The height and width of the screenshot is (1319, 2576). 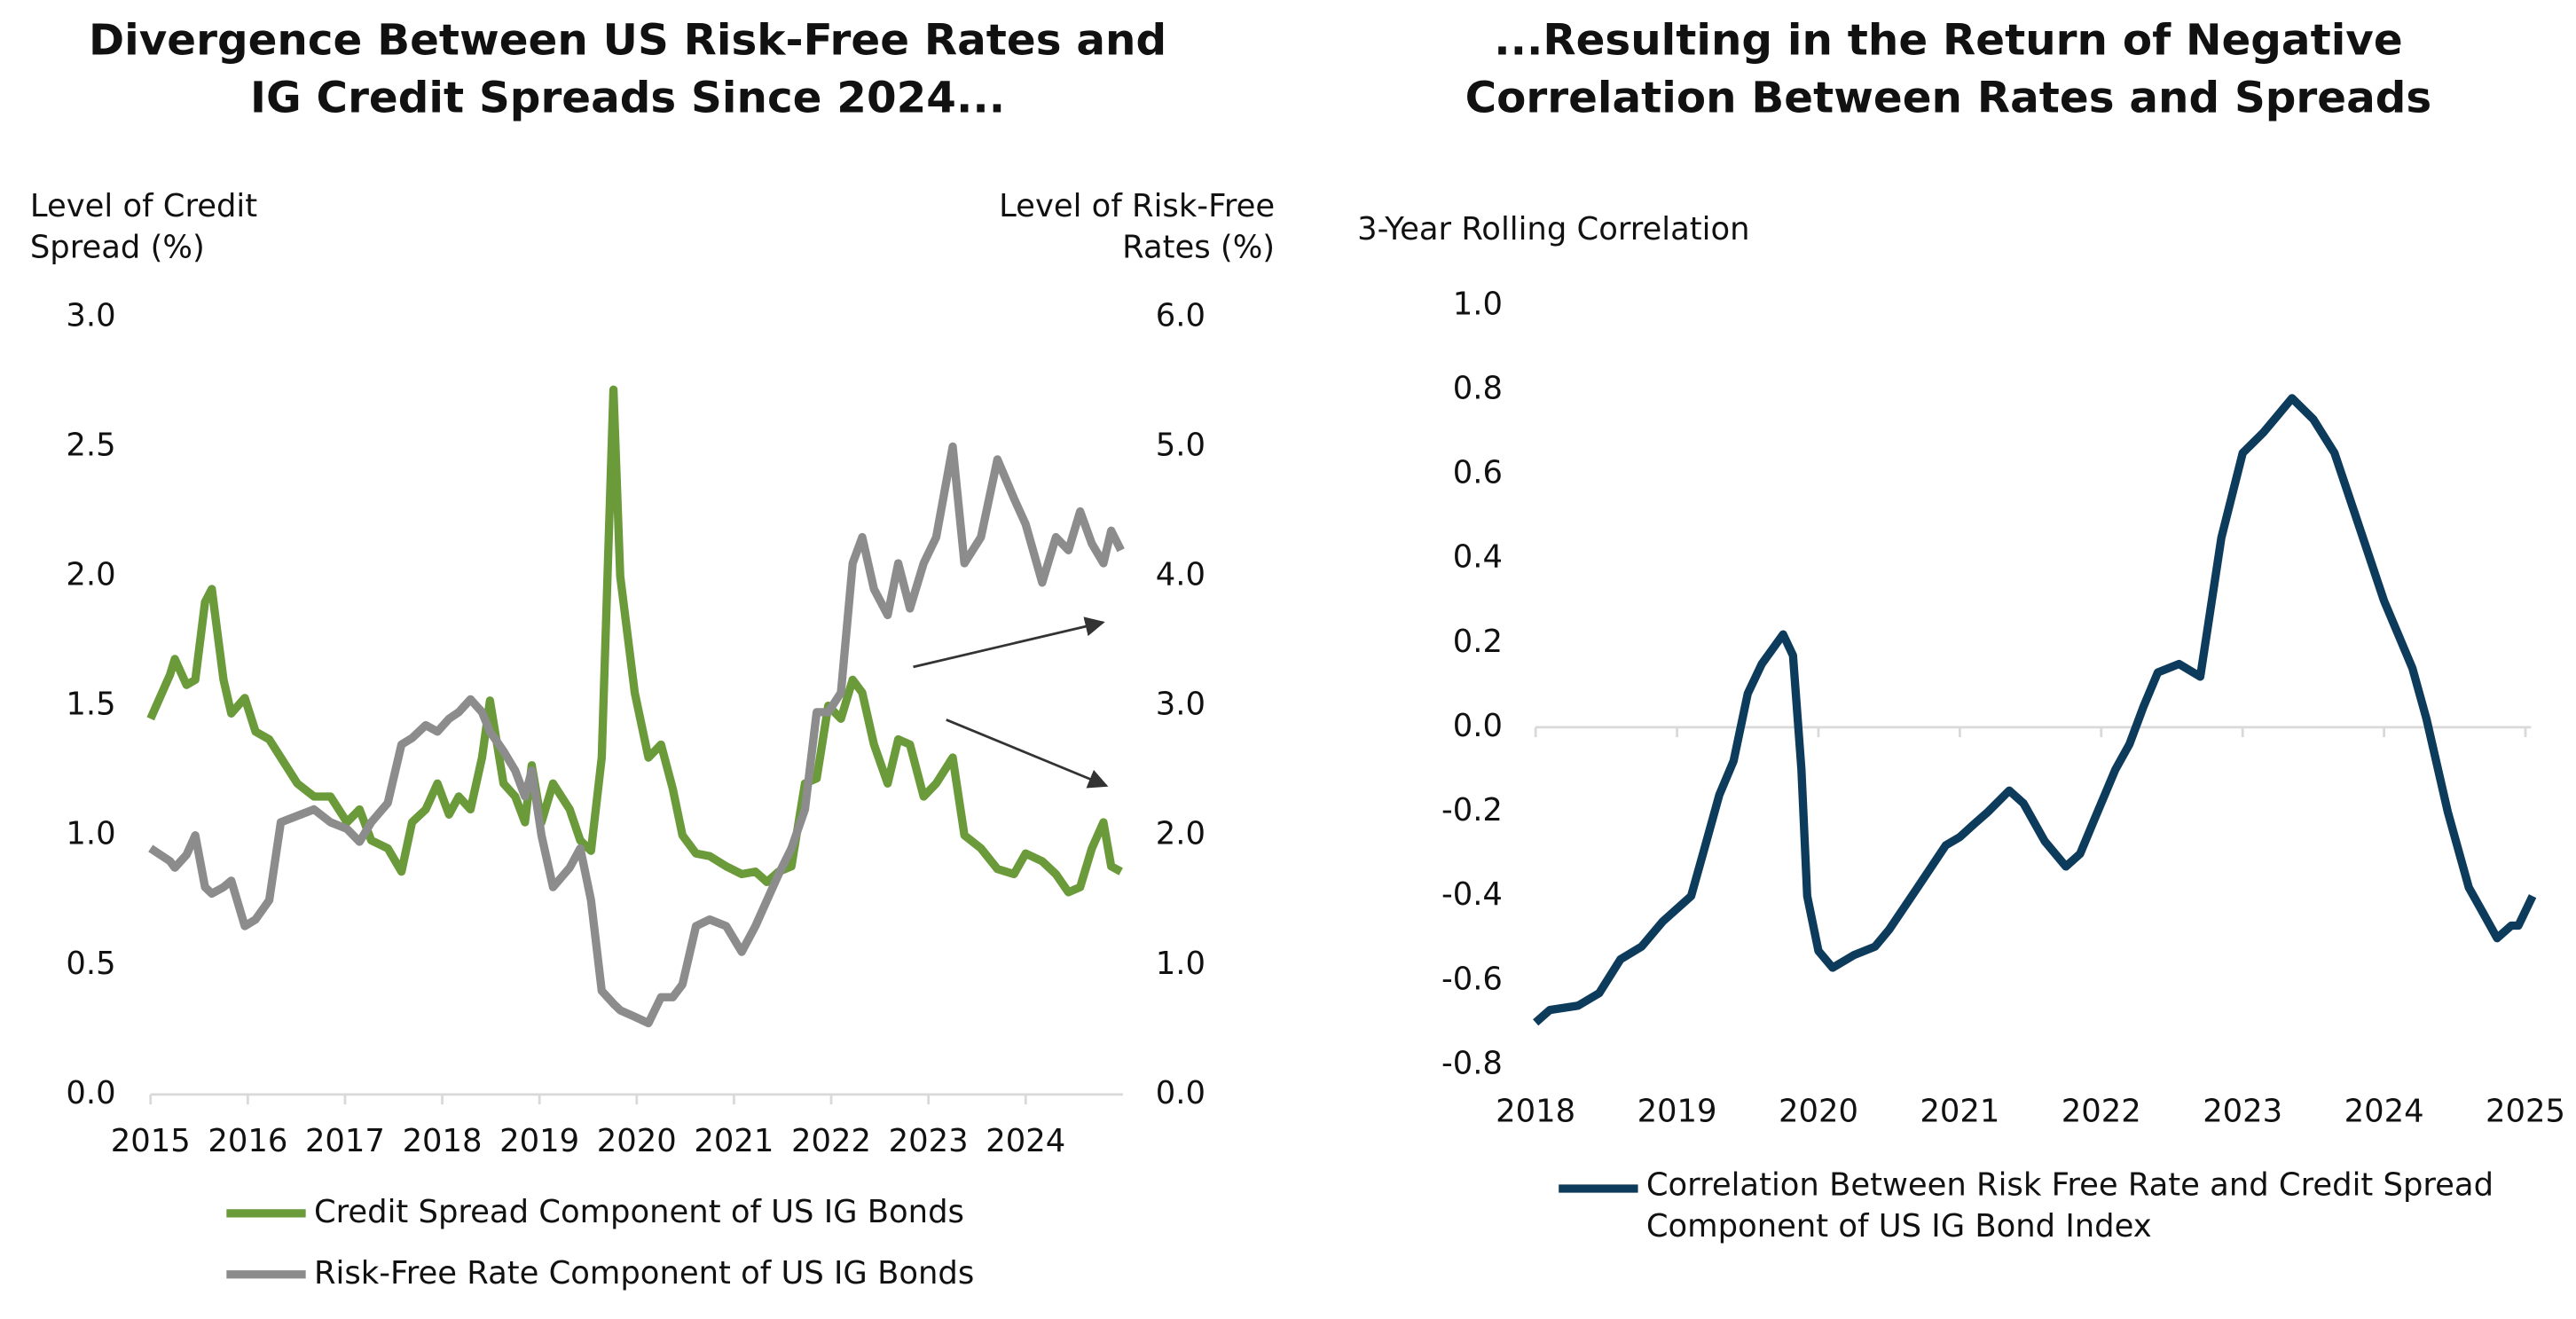 I want to click on y-tick-label: 0.5, so click(x=90, y=964).